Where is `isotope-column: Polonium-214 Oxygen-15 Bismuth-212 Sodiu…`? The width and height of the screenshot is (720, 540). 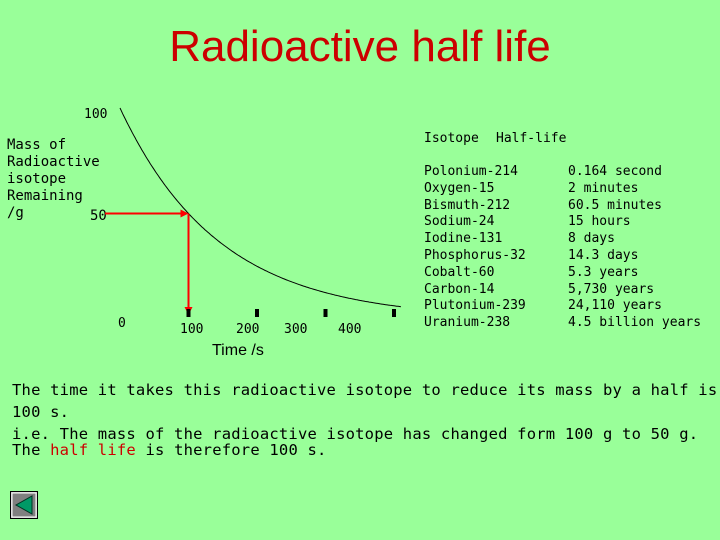 isotope-column: Polonium-214 Oxygen-15 Bismuth-212 Sodiu… is located at coordinates (475, 248).